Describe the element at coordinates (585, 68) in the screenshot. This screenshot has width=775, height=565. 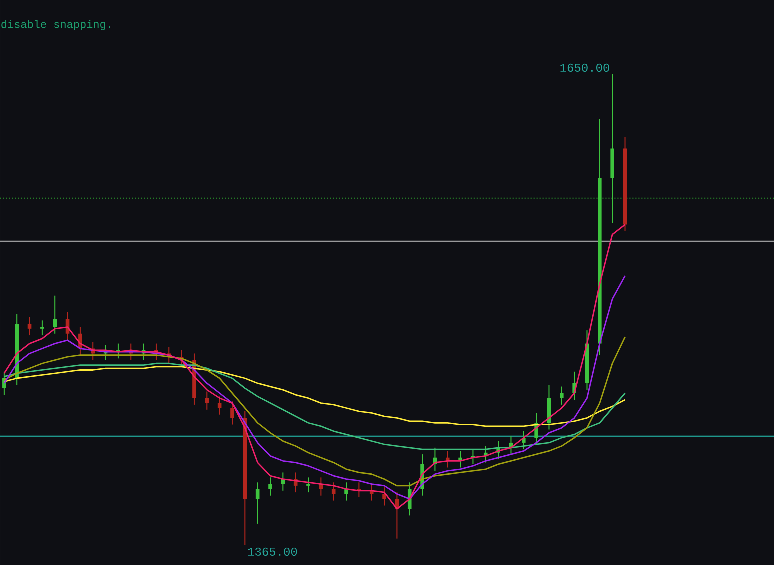
I see `annotation: 1650.00` at that location.